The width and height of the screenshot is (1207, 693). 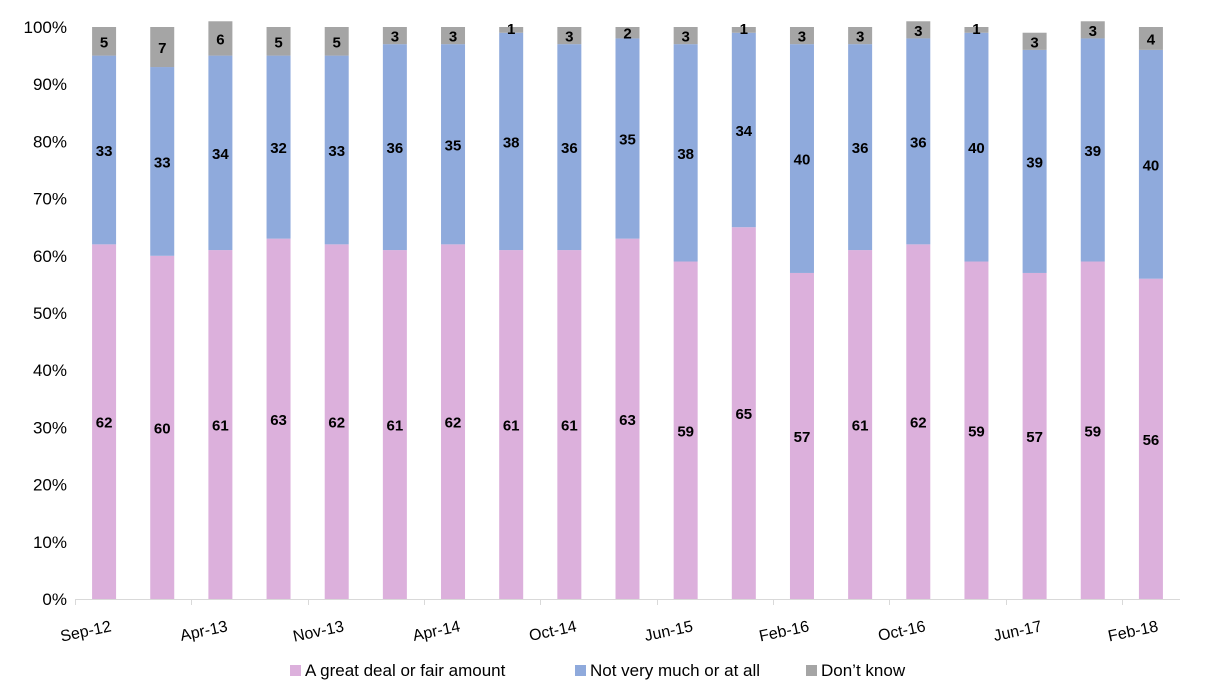 I want to click on data-label: 59, so click(x=685, y=431).